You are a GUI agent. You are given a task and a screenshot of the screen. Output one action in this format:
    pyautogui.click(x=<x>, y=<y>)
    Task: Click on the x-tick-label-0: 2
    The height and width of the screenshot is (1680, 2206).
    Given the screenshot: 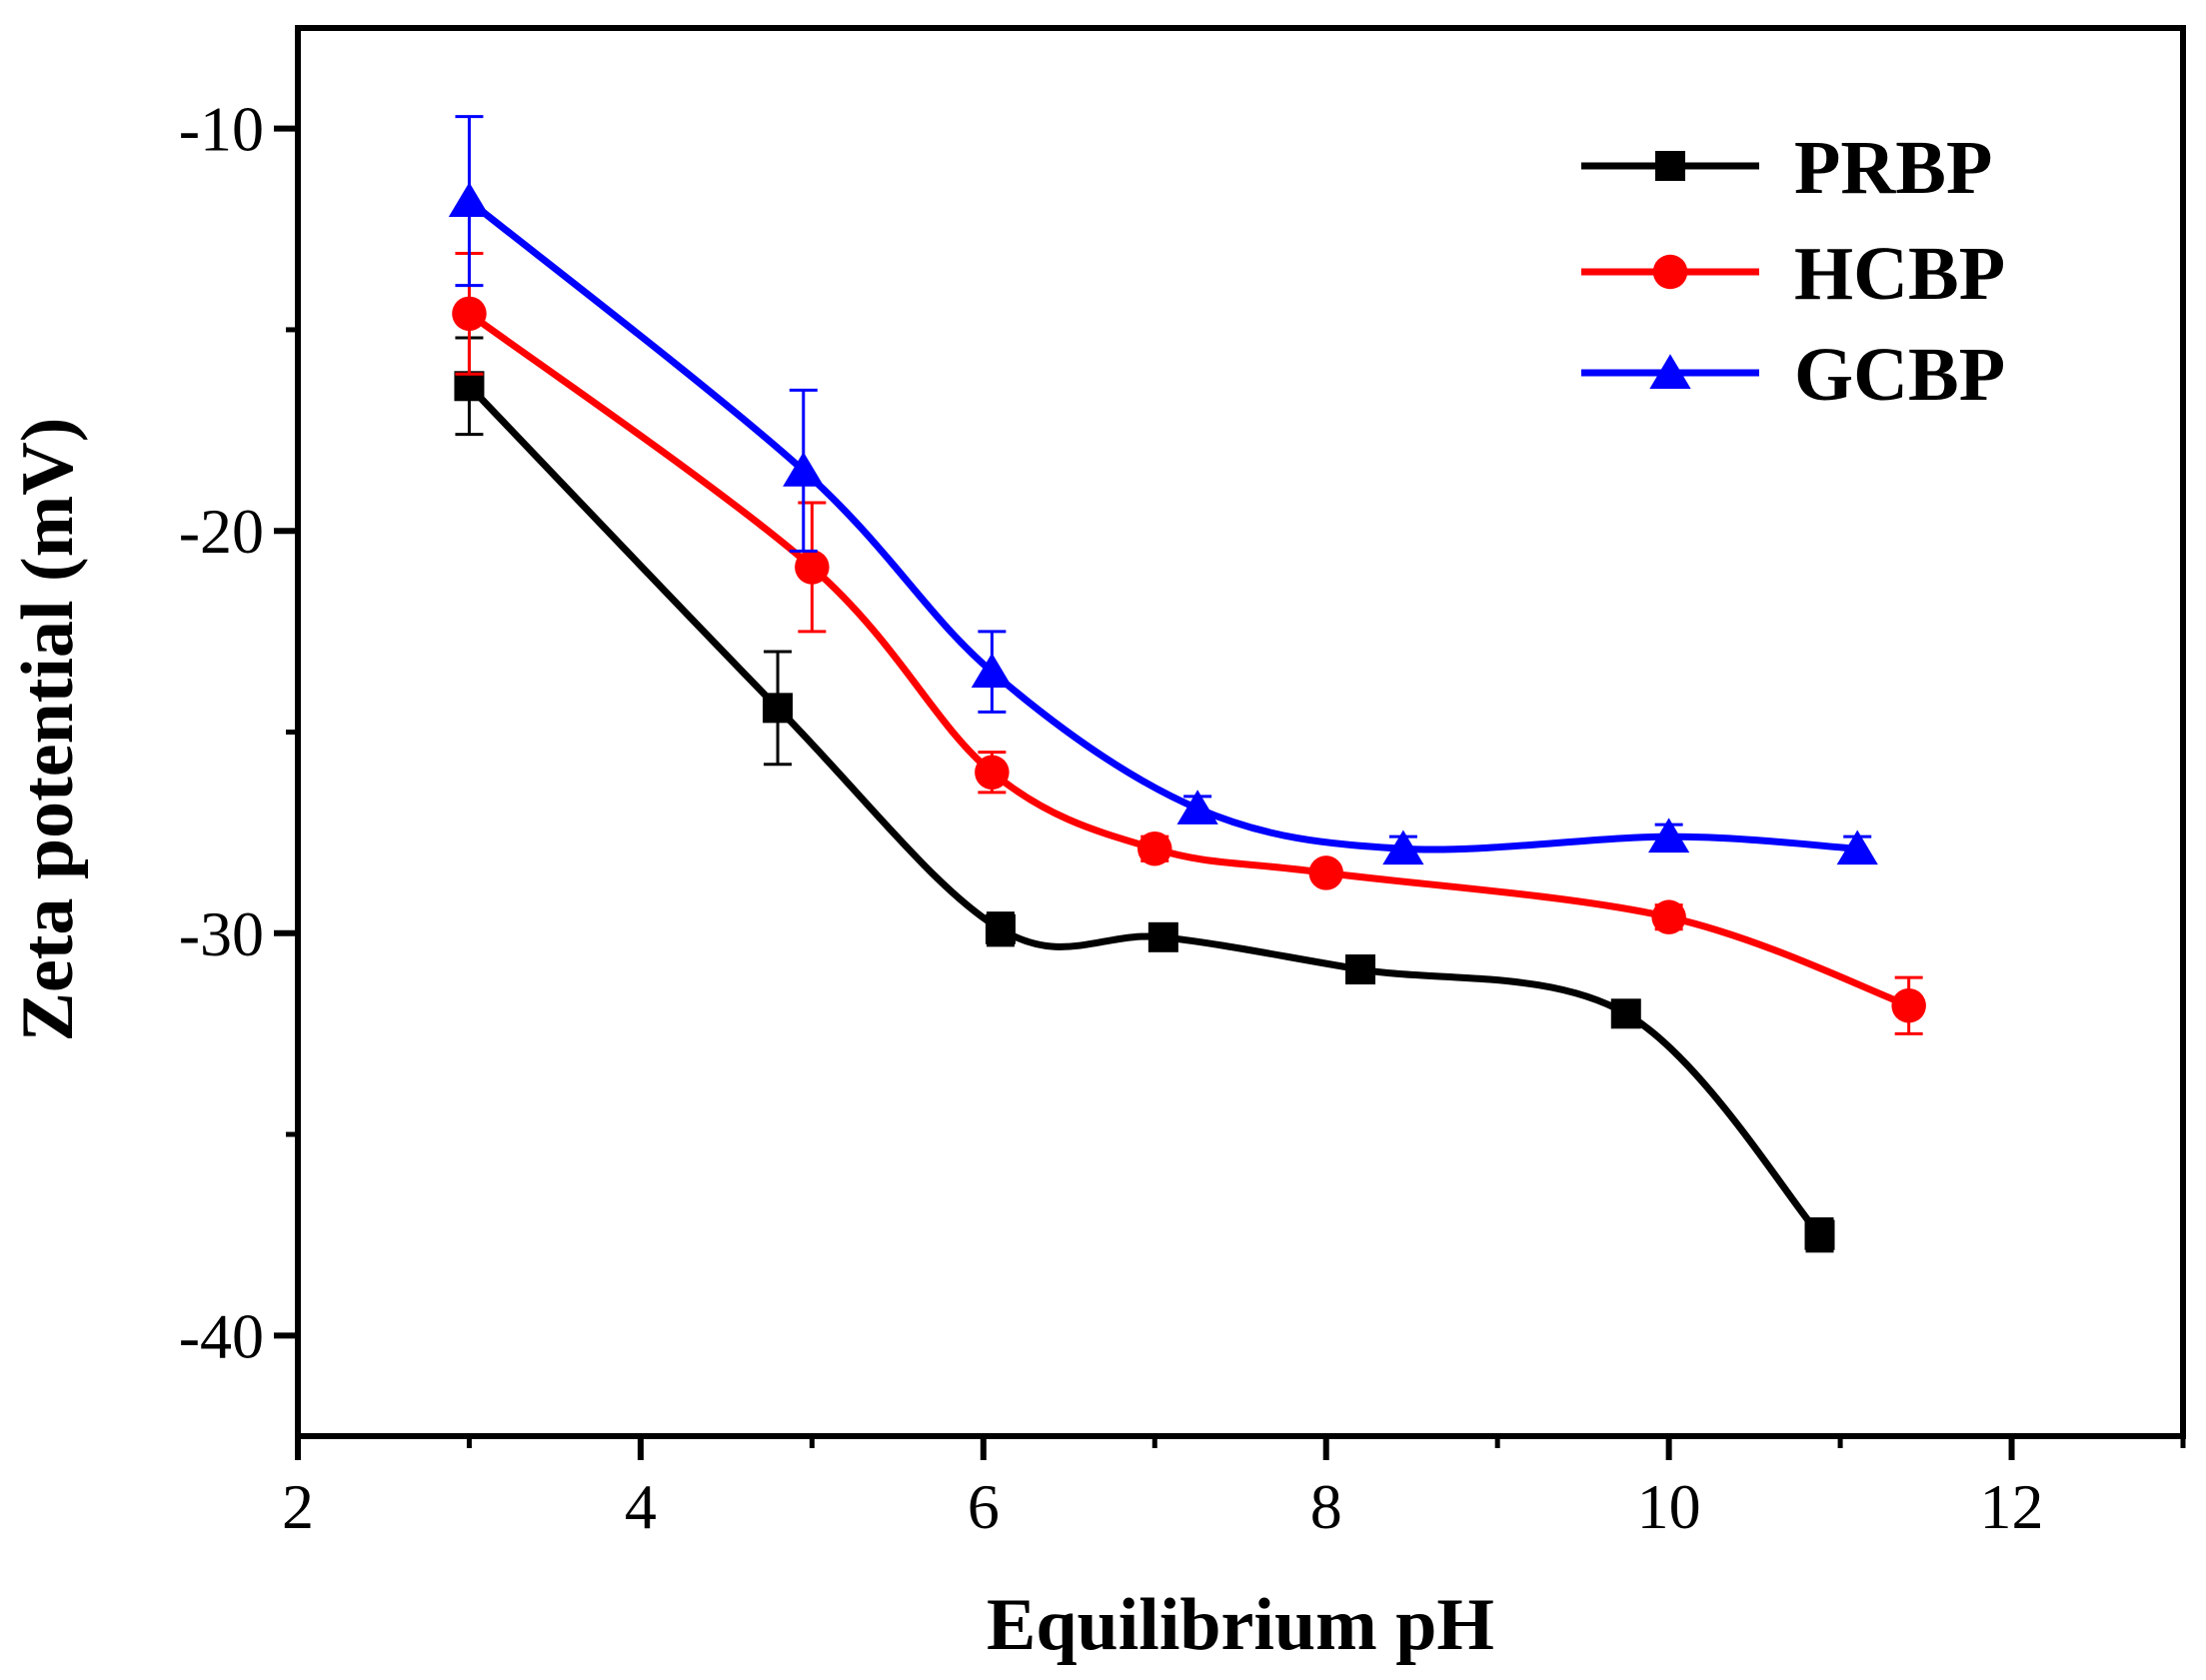 What is the action you would take?
    pyautogui.click(x=298, y=1506)
    